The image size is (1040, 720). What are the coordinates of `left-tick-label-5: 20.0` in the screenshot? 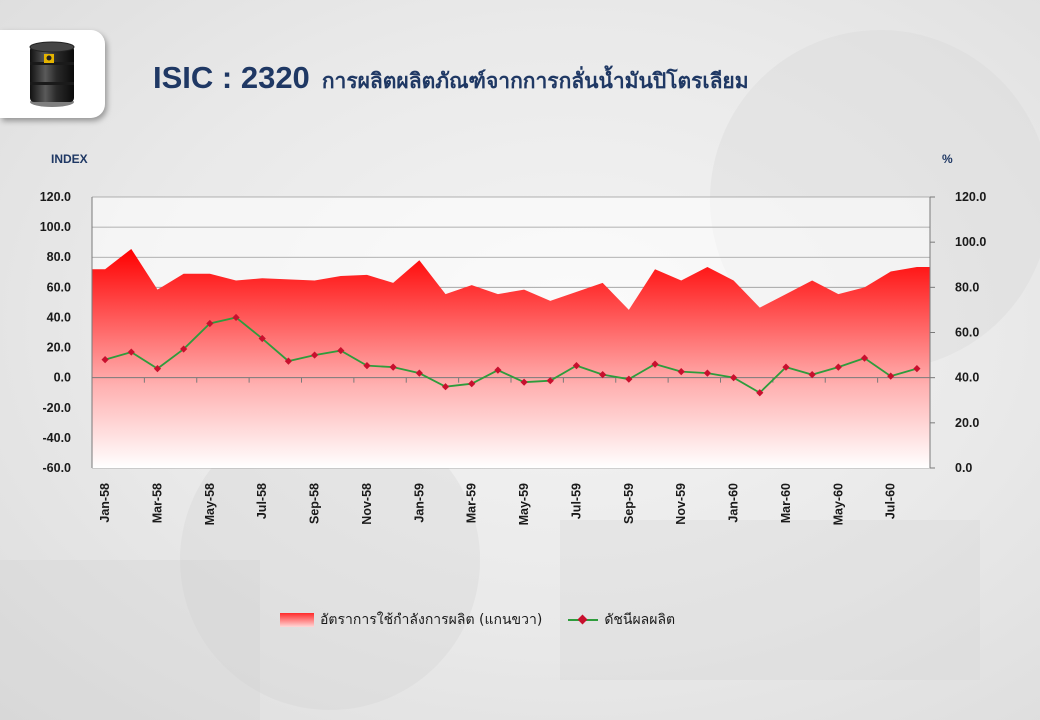 It's located at (59, 348).